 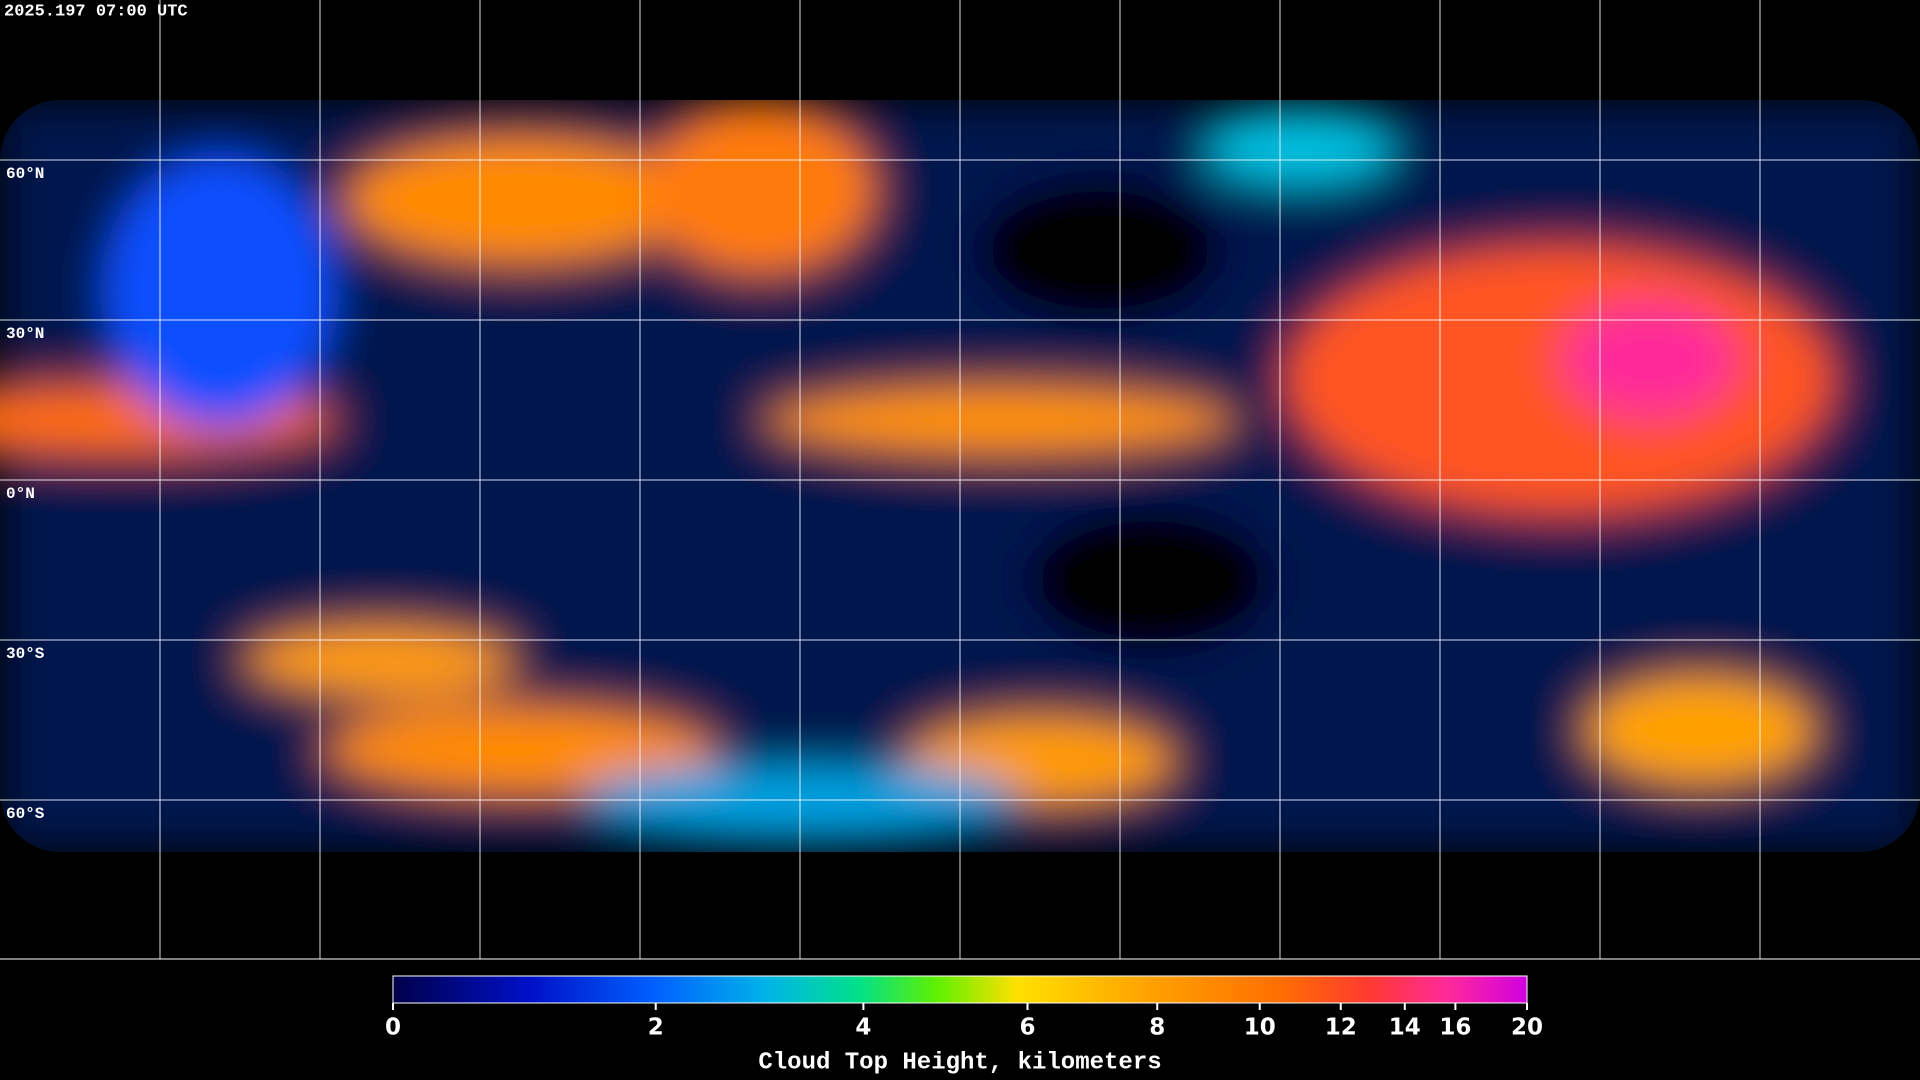 What do you see at coordinates (863, 1028) in the screenshot?
I see `colorbar-tick-label: 4` at bounding box center [863, 1028].